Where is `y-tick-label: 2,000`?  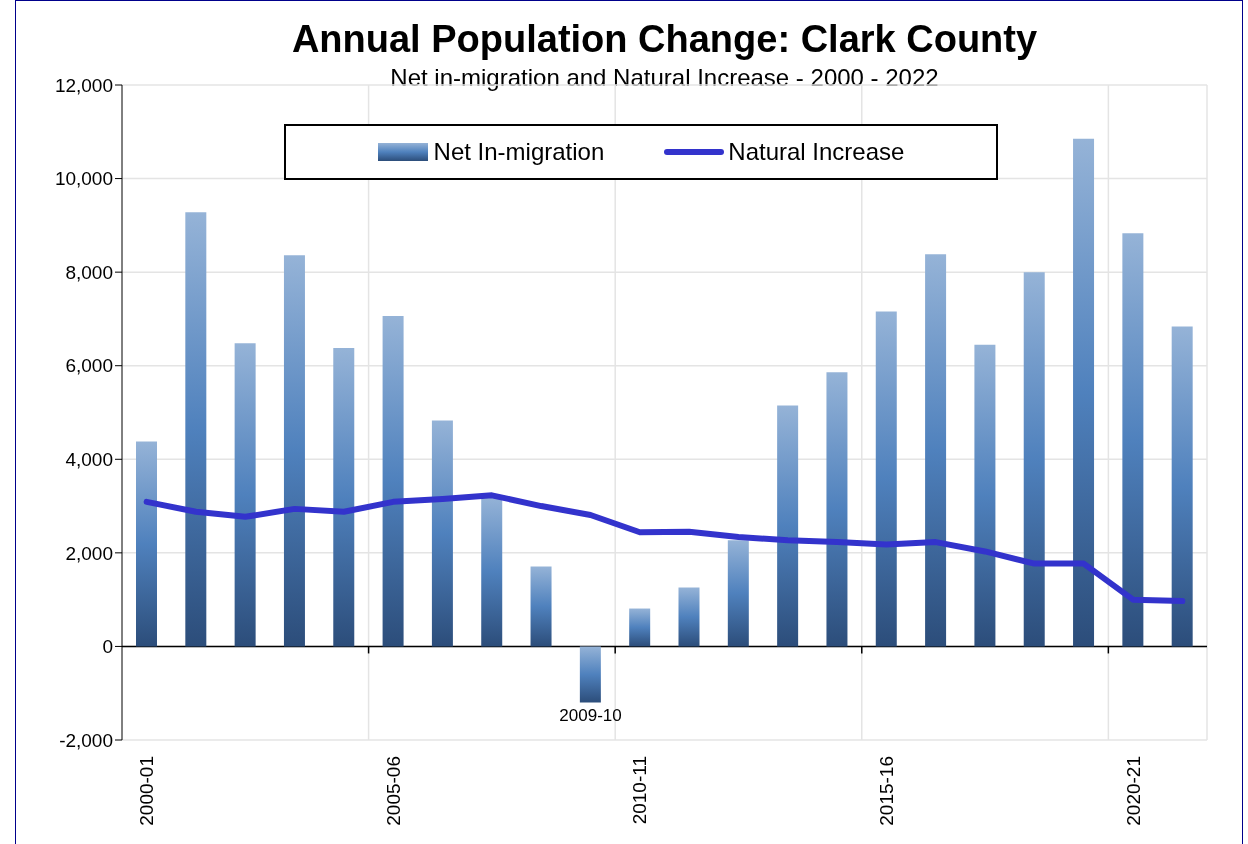 y-tick-label: 2,000 is located at coordinates (89, 553).